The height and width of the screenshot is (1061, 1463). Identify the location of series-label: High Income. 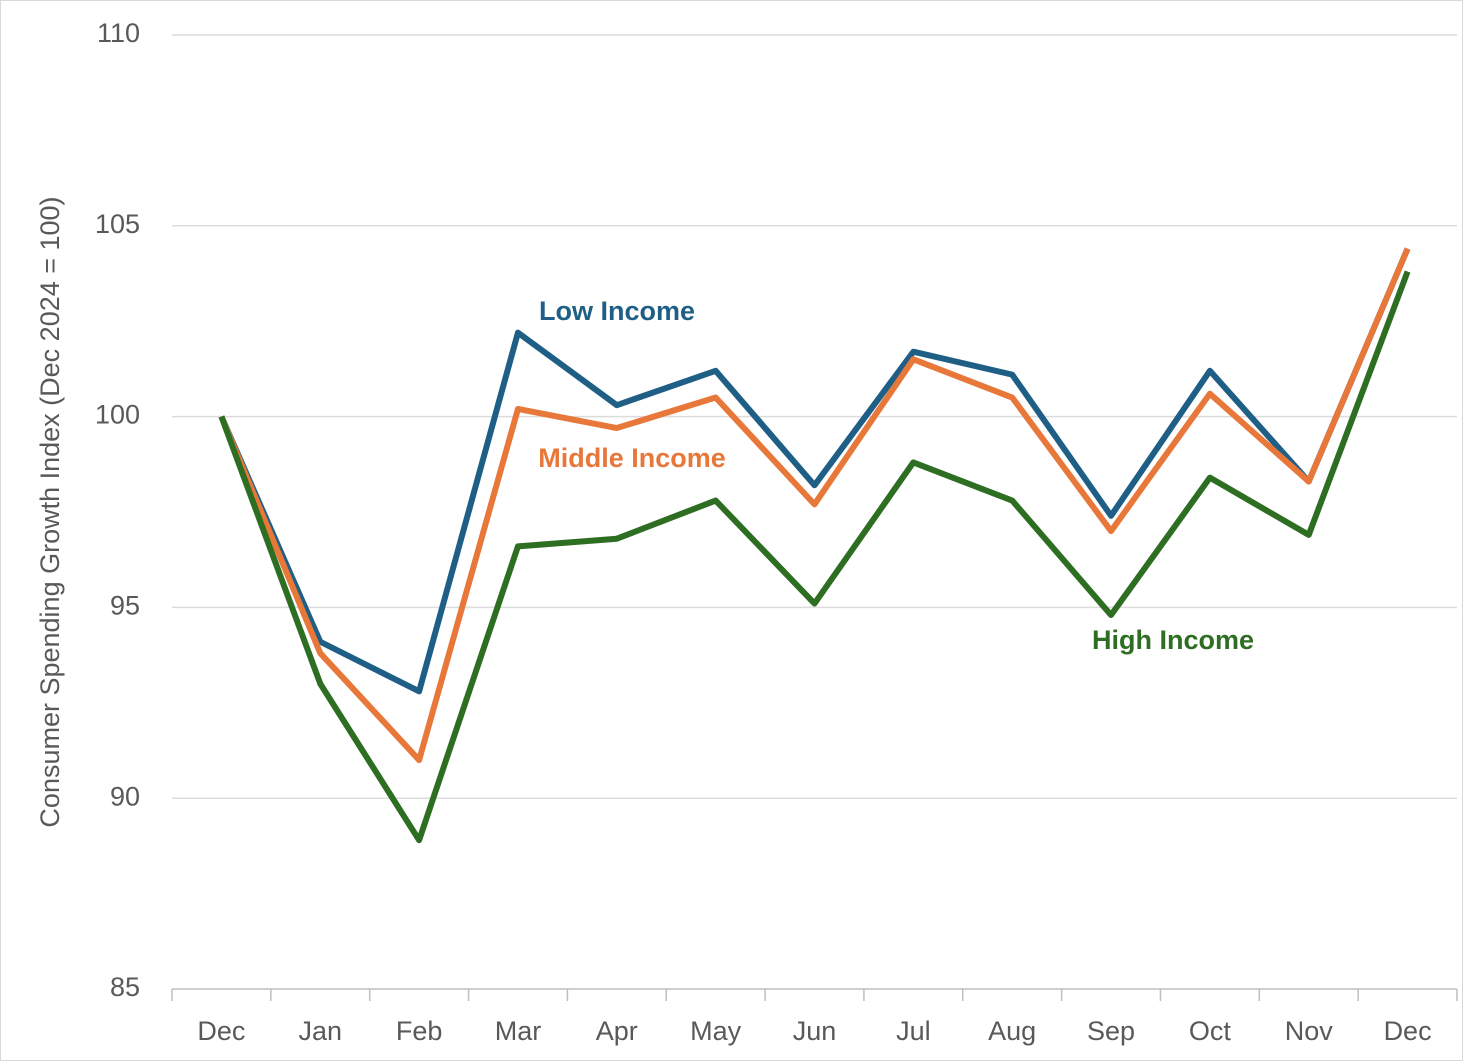
(1173, 640).